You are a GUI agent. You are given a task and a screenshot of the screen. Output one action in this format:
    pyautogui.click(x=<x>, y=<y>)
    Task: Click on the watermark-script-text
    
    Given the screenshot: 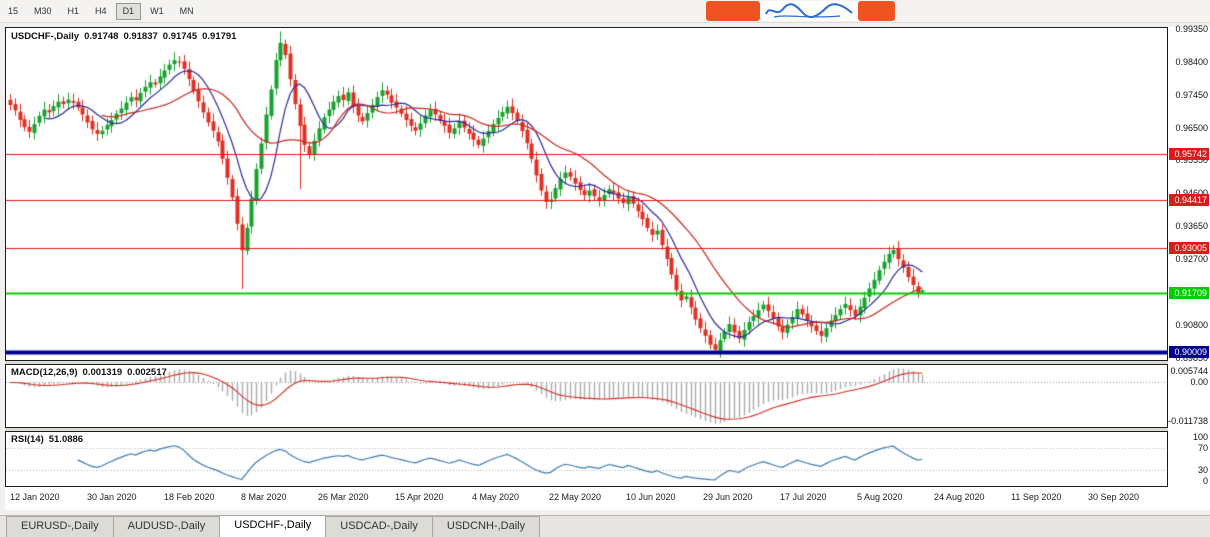 What is the action you would take?
    pyautogui.click(x=809, y=11)
    